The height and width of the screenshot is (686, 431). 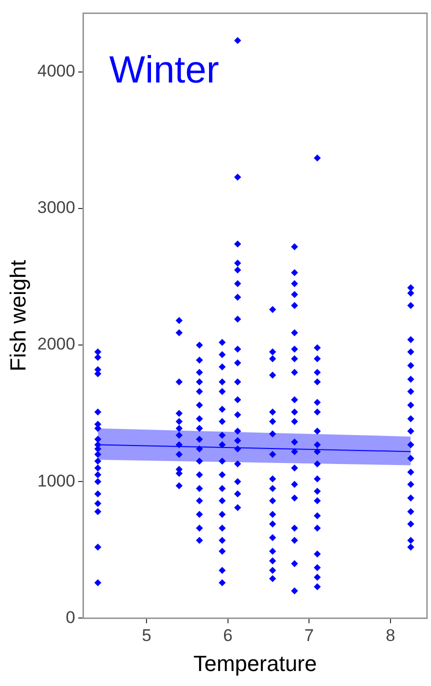 I want to click on y-tick-label: 4000, so click(x=56, y=71).